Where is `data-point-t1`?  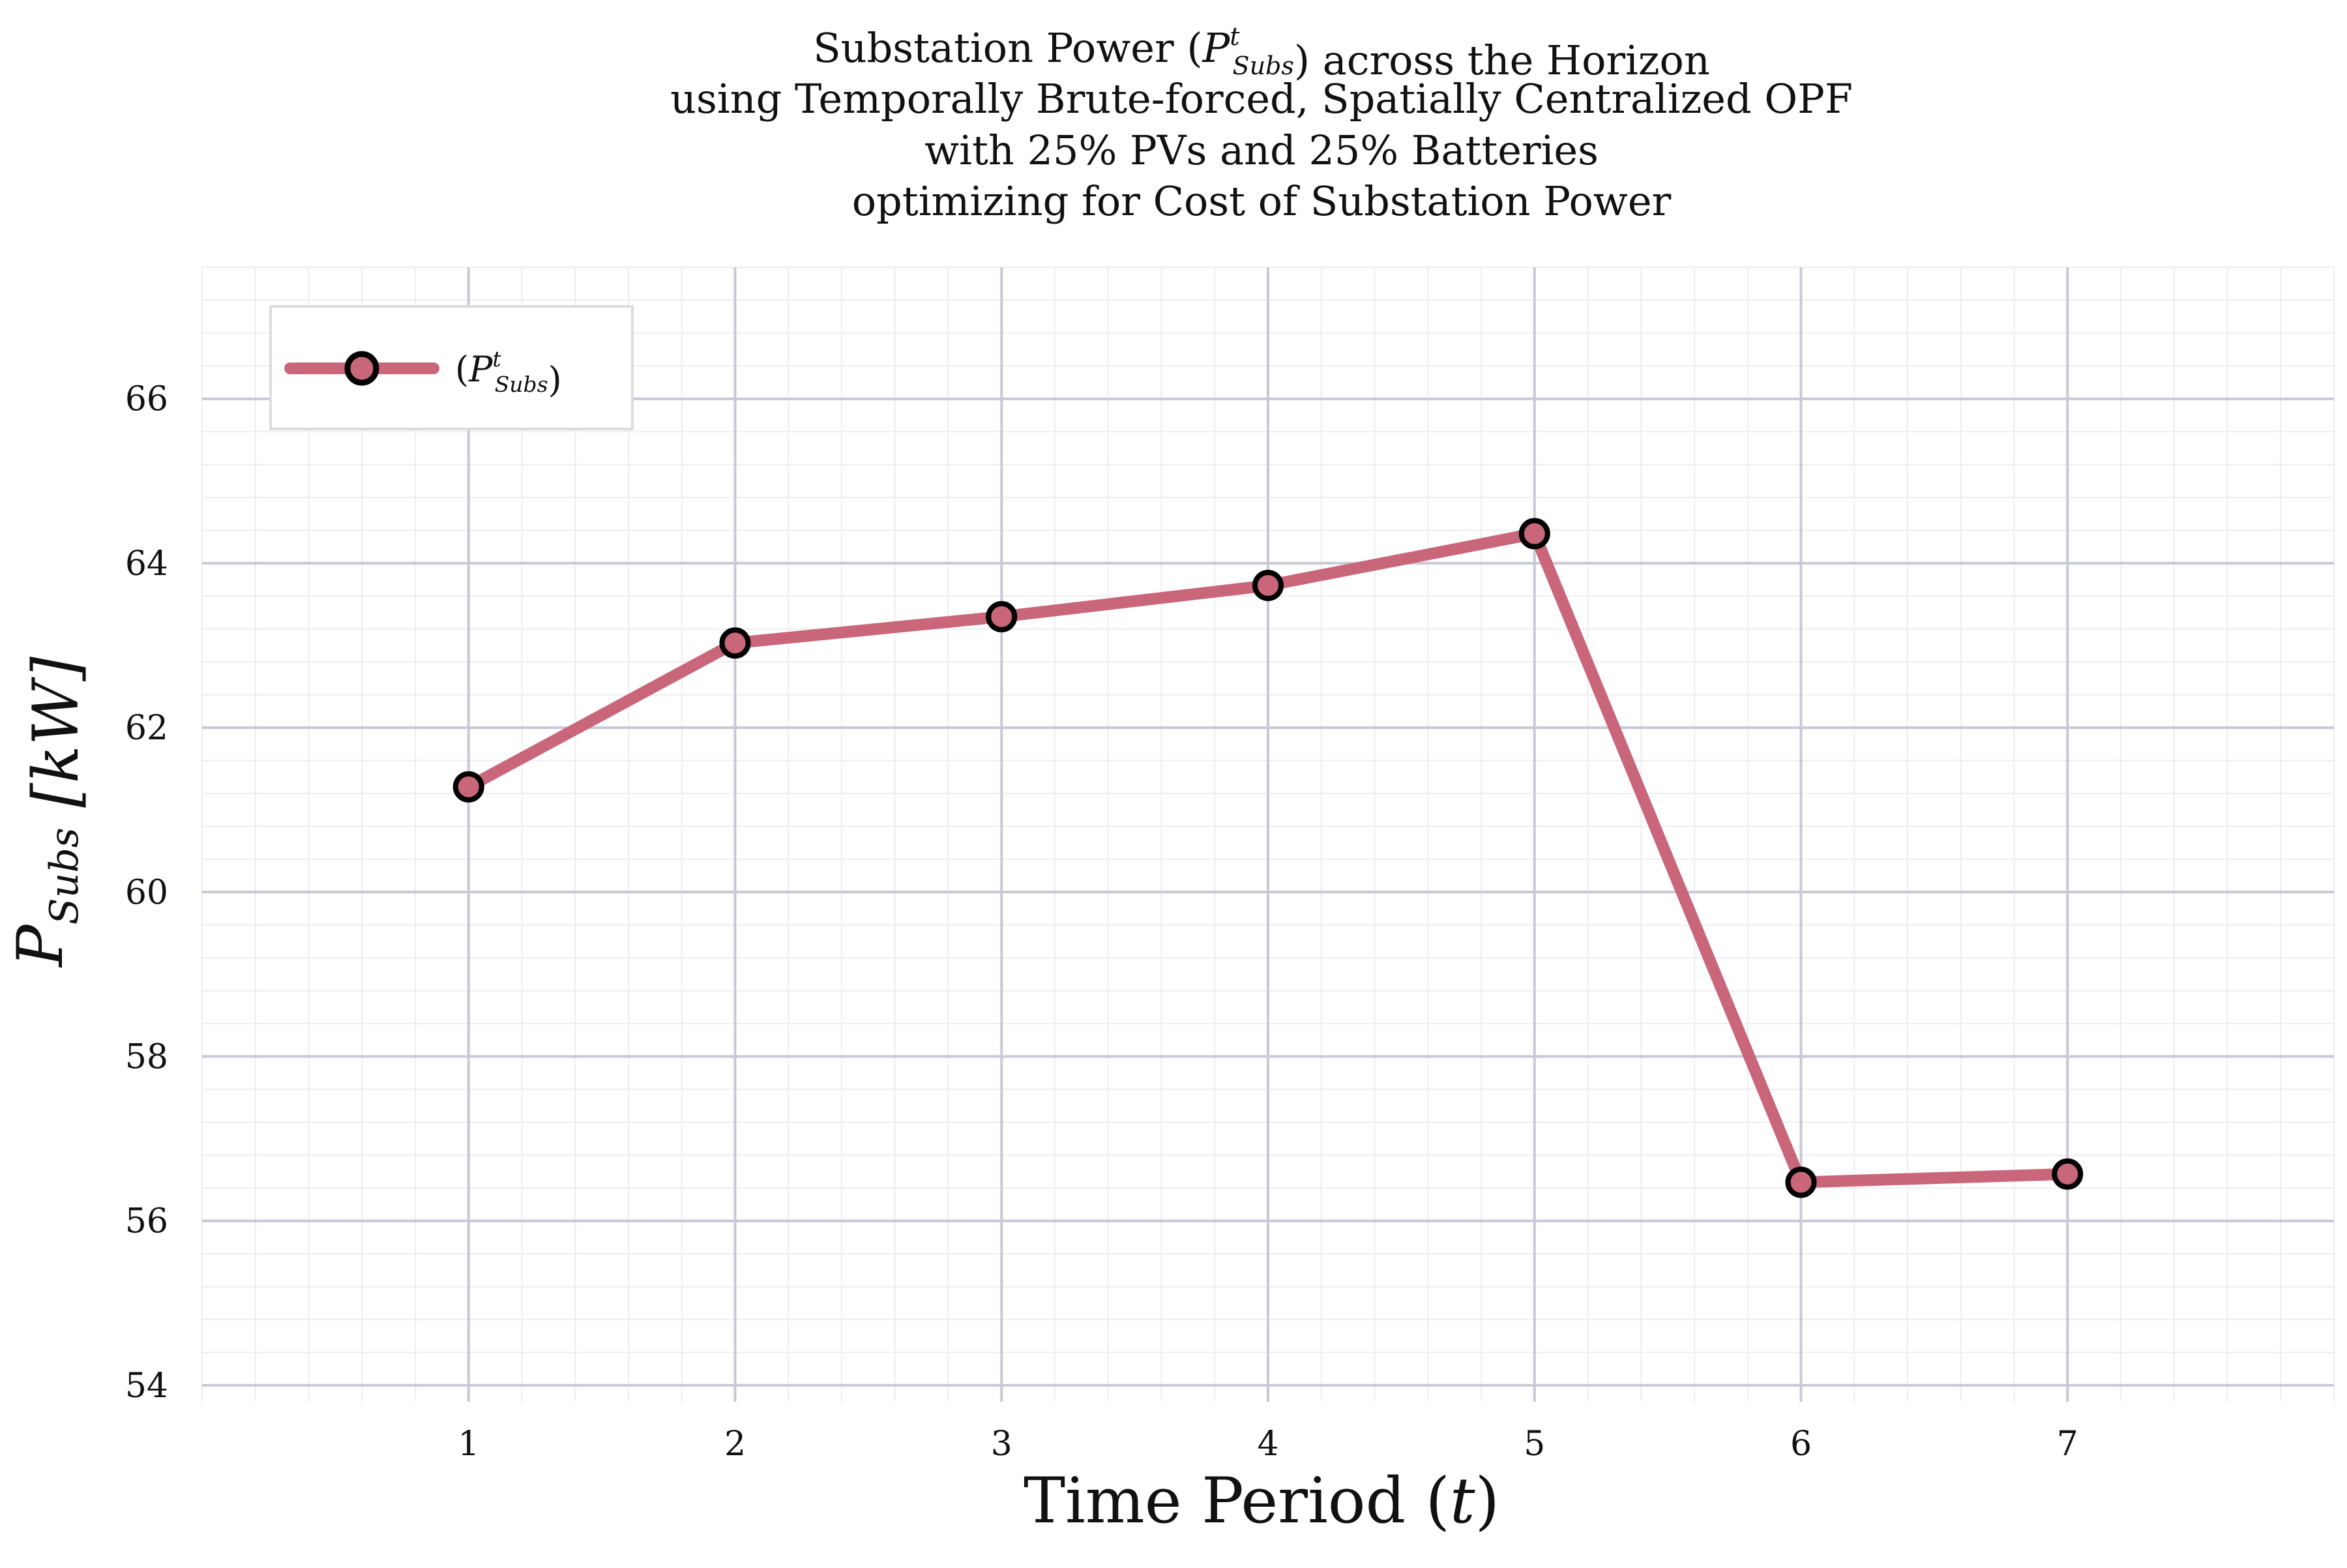 data-point-t1 is located at coordinates (468, 787).